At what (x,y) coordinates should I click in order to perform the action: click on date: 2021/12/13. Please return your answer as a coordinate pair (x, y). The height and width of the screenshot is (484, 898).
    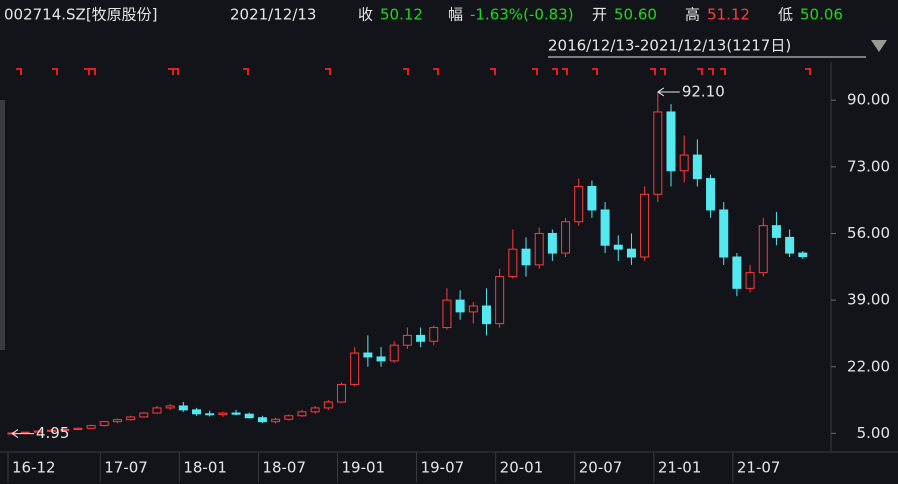
    Looking at the image, I should click on (273, 15).